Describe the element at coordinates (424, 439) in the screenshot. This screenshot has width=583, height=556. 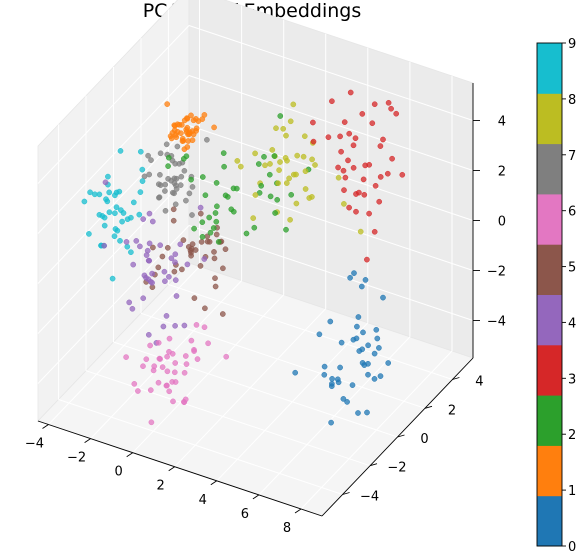
I see `y-tick-label: 0` at that location.